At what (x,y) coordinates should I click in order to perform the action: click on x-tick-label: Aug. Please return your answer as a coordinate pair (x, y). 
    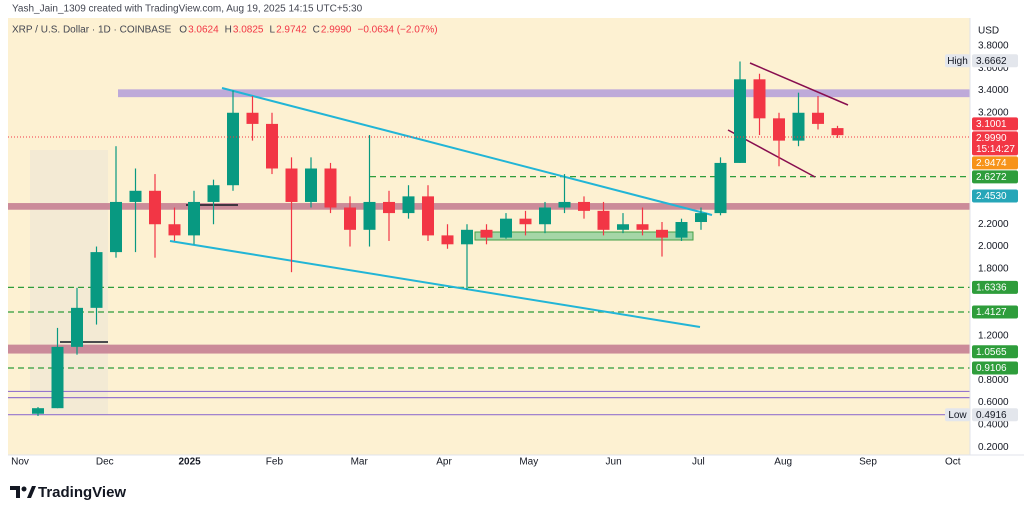
    Looking at the image, I should click on (783, 462).